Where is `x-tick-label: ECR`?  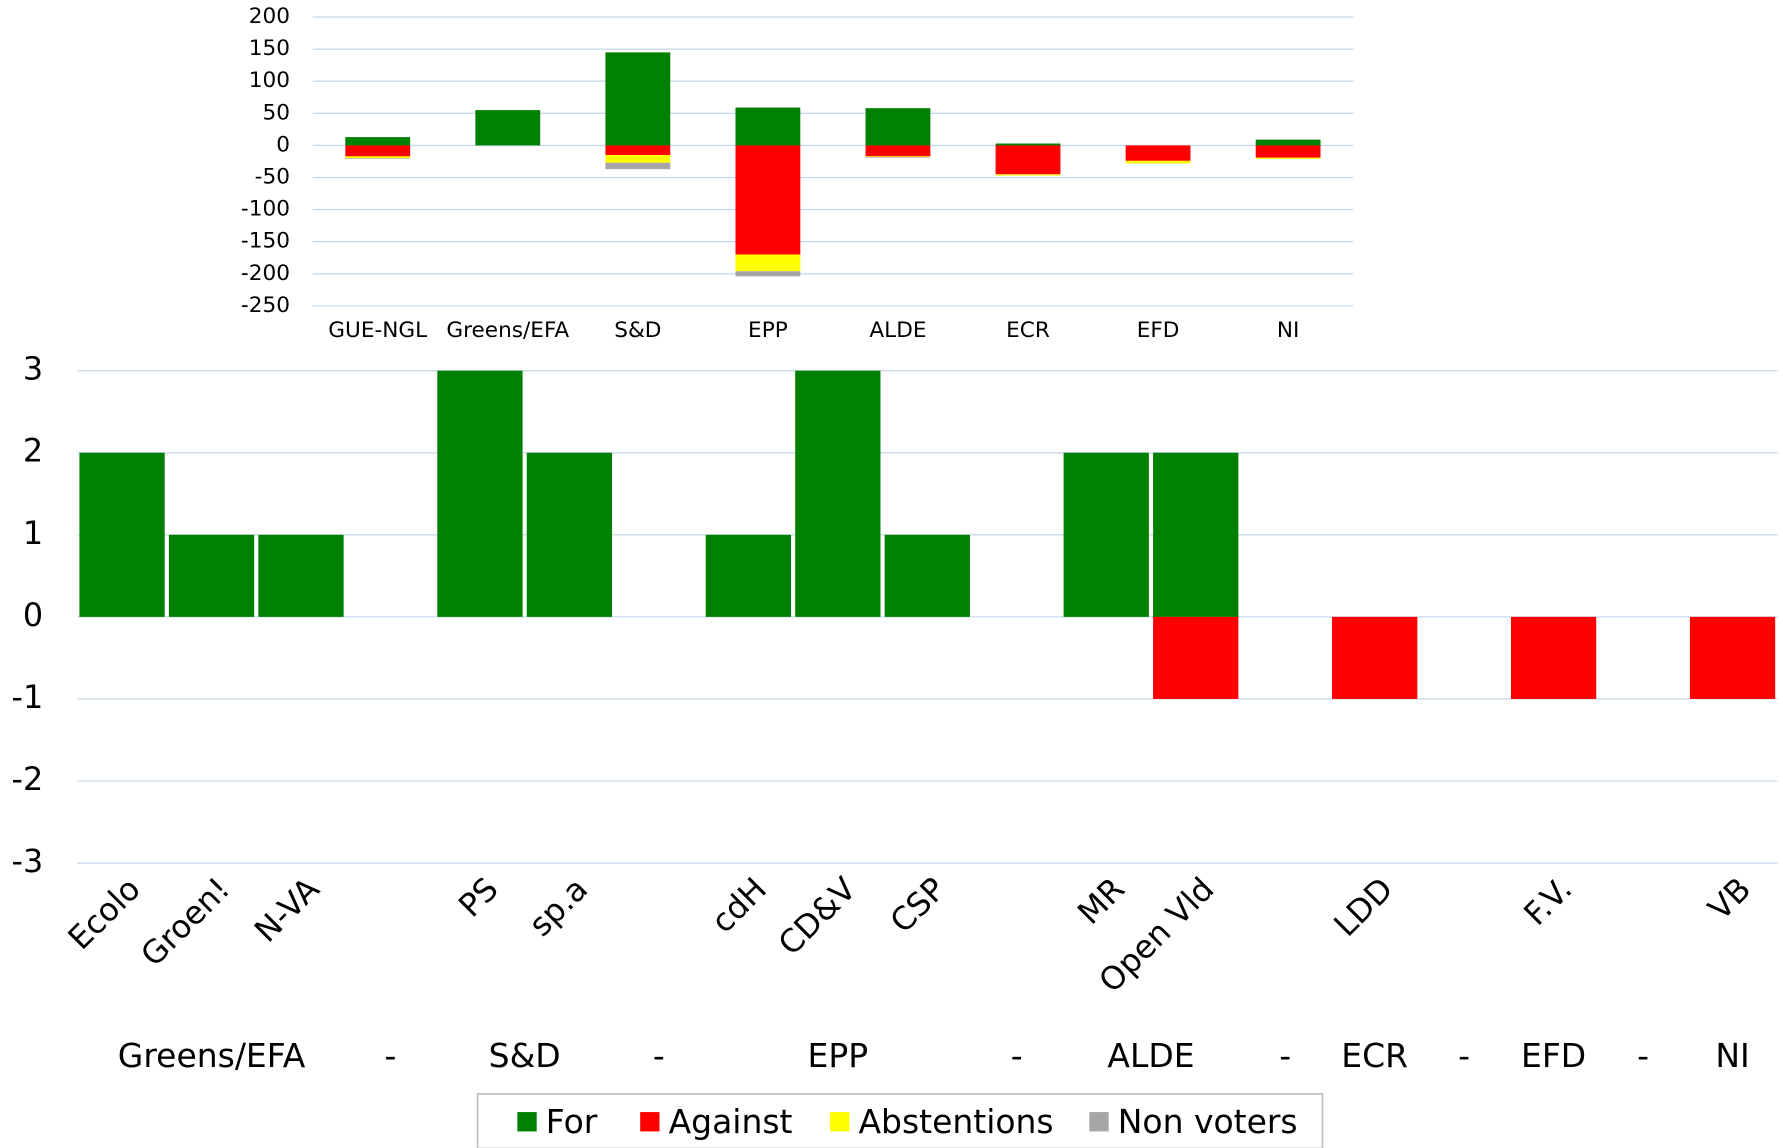
x-tick-label: ECR is located at coordinates (1028, 330).